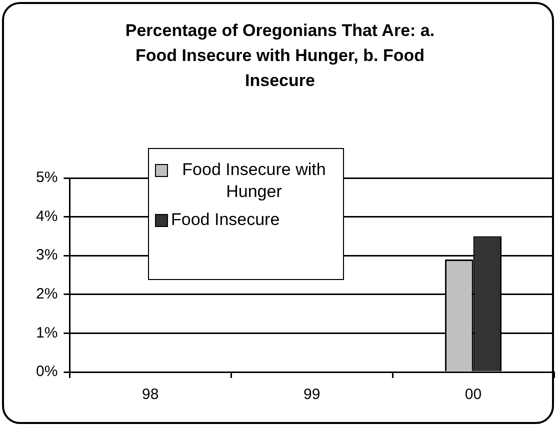  I want to click on x-tick-label: 99, so click(311, 395).